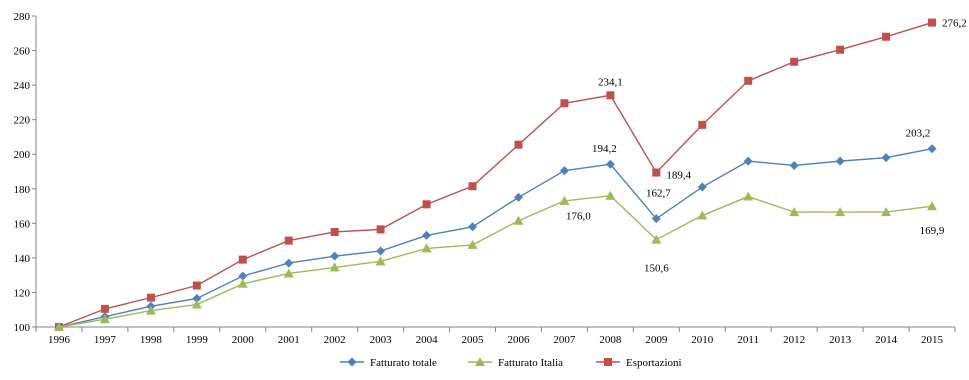 Image resolution: width=969 pixels, height=380 pixels. Describe the element at coordinates (480, 361) in the screenshot. I see `legend-marker-fatturato-italia` at that location.